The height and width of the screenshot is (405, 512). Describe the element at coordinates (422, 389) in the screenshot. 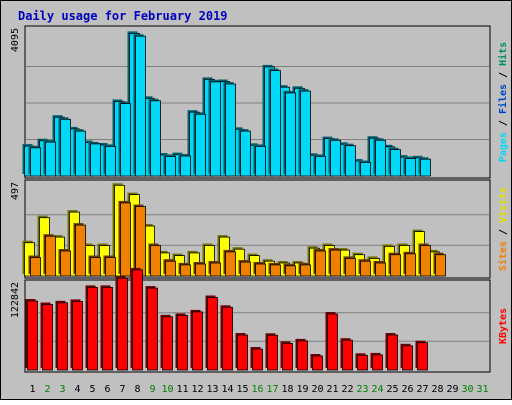

I see `x-tick-label: 27` at that location.